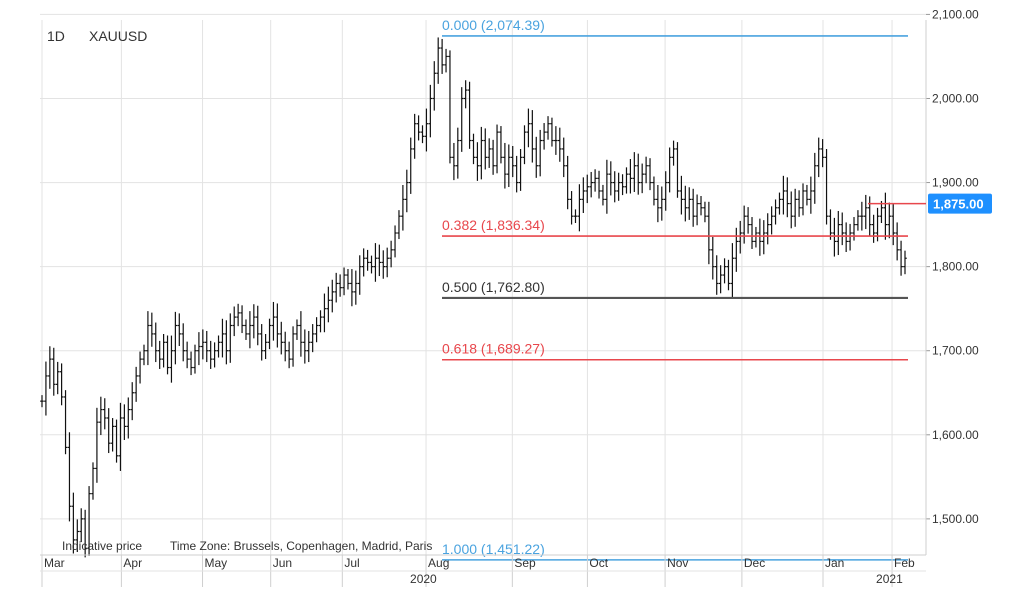  What do you see at coordinates (118, 36) in the screenshot?
I see `symbol-label: XAUUSD` at bounding box center [118, 36].